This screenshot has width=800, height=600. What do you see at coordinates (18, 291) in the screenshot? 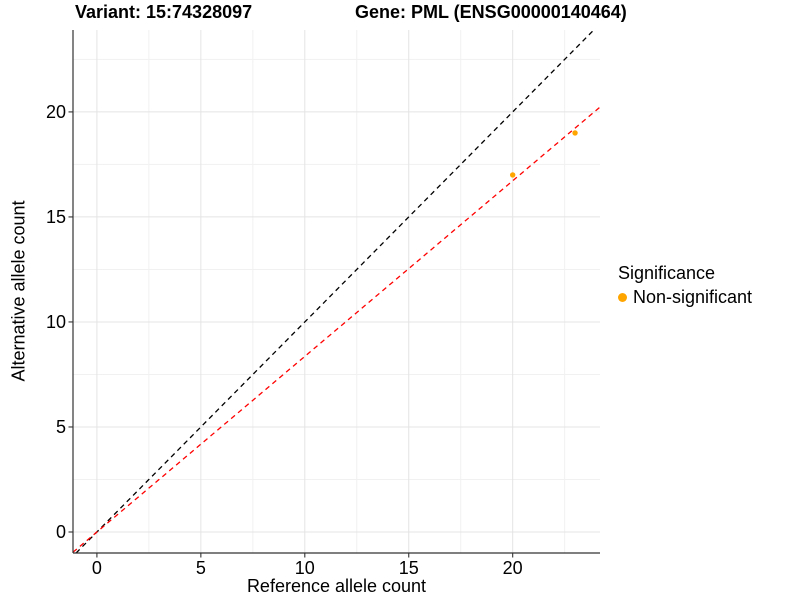
I see `y-axis-title: Alternative allele count` at bounding box center [18, 291].